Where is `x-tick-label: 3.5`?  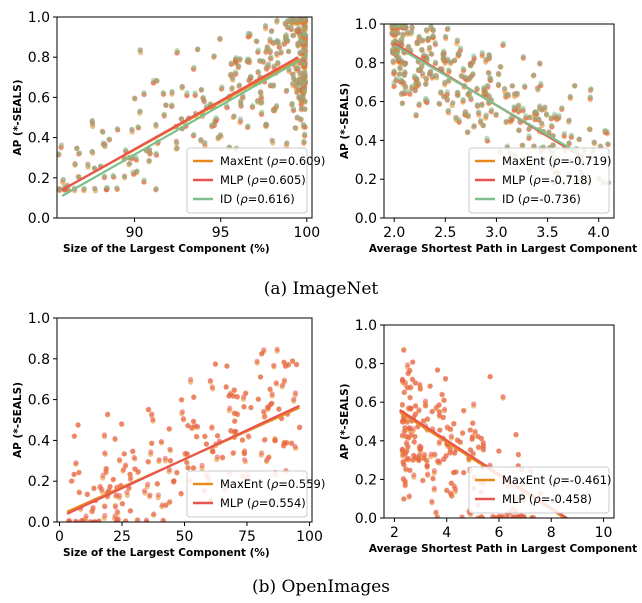
x-tick-label: 3.5 is located at coordinates (547, 233).